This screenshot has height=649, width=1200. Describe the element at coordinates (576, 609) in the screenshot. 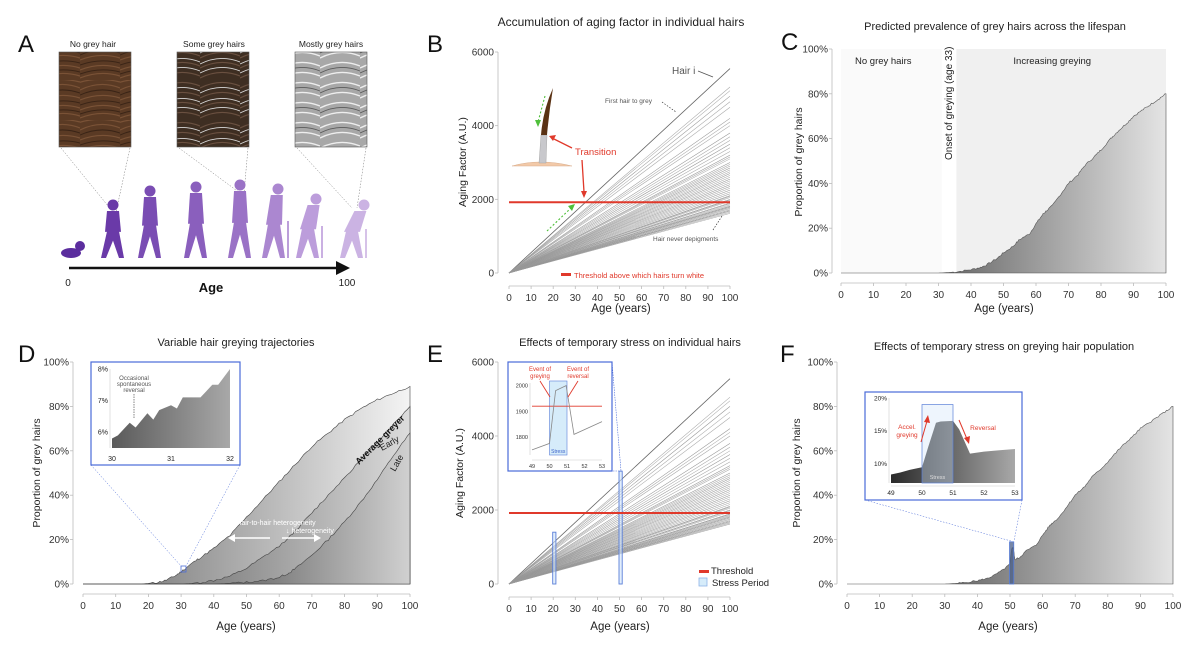

I see `x-tick-label: 30` at that location.